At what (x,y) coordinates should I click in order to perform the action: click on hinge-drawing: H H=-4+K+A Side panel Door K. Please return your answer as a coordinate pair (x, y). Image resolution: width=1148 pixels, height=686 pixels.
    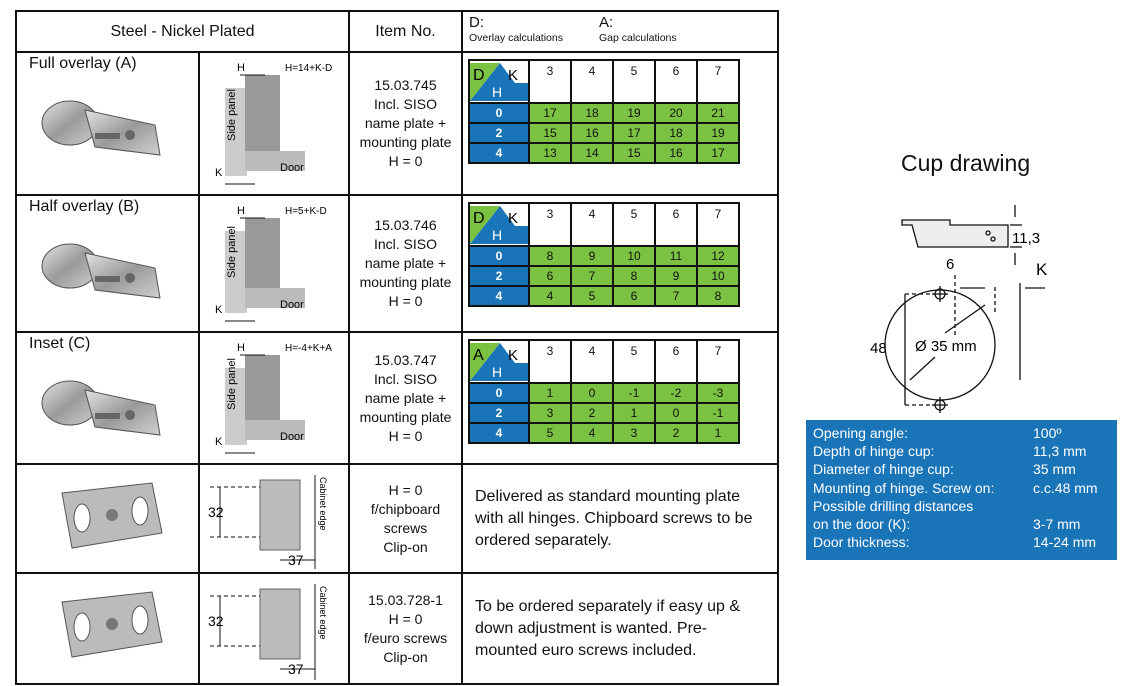
    Looking at the image, I should click on (273, 398).